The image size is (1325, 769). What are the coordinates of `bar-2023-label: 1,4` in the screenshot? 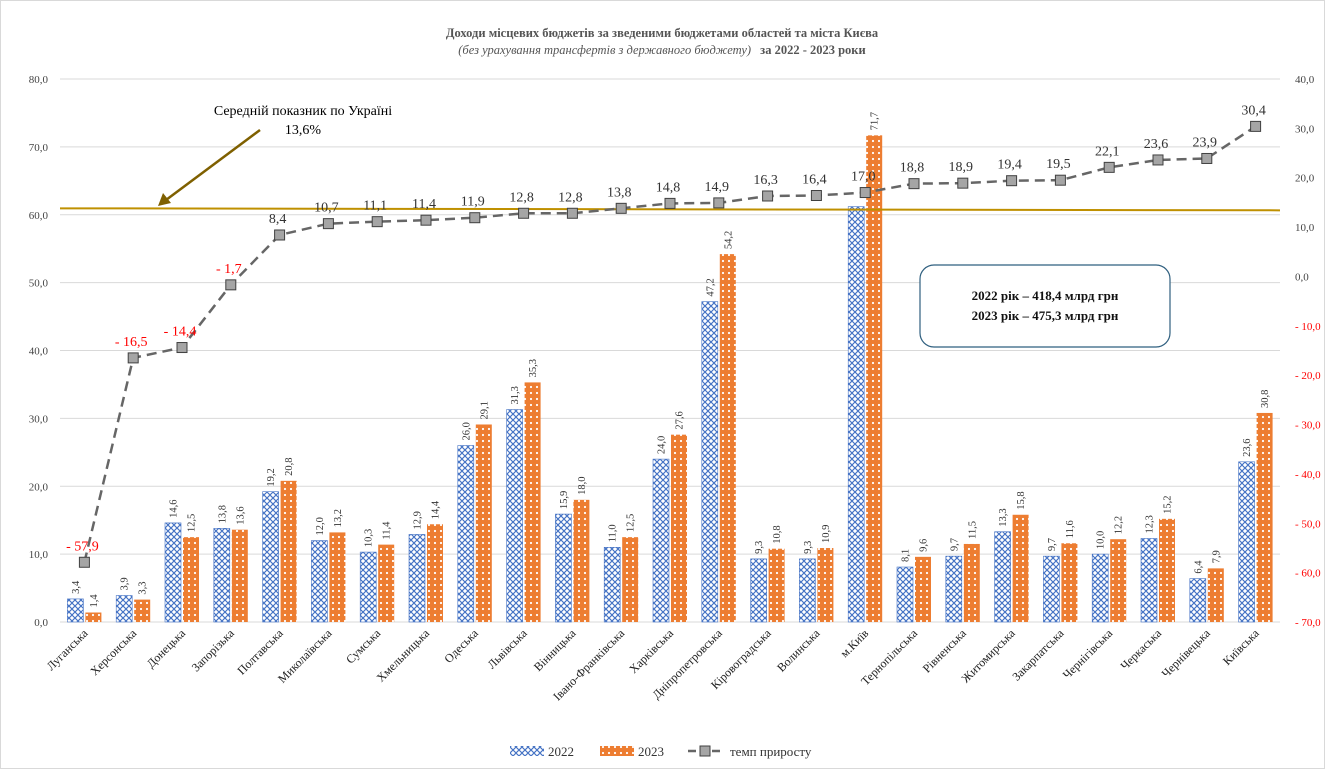 It's located at (94, 601).